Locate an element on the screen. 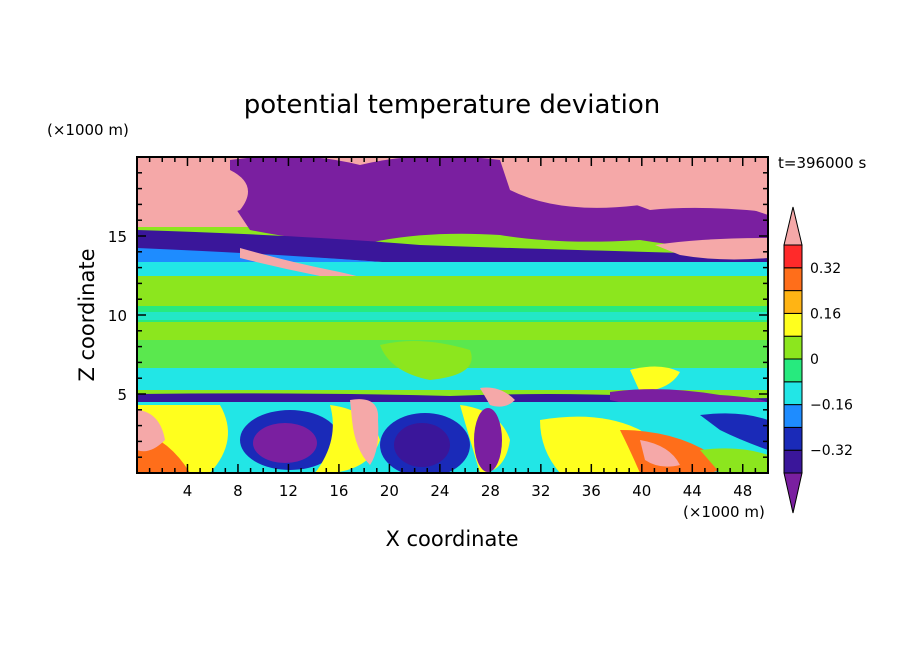 This screenshot has width=904, height=658. mid-green-patch is located at coordinates (426, 360).